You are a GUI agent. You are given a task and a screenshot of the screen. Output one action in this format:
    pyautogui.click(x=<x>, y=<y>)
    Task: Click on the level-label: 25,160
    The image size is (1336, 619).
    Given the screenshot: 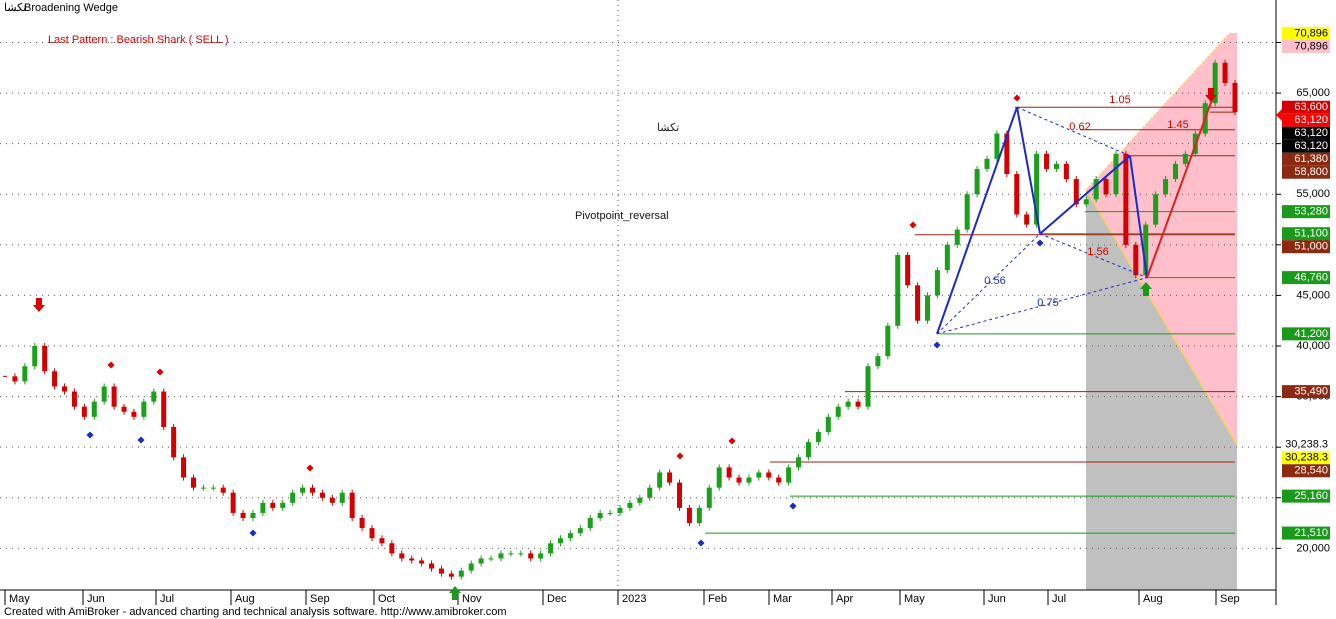 What is the action you would take?
    pyautogui.click(x=1311, y=496)
    